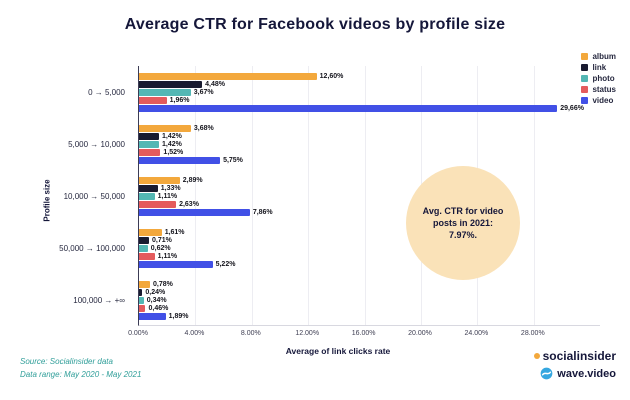 This screenshot has height=400, width=630. What do you see at coordinates (81, 374) in the screenshot?
I see `data-range-line: Data range: May 2020 - May 2021` at bounding box center [81, 374].